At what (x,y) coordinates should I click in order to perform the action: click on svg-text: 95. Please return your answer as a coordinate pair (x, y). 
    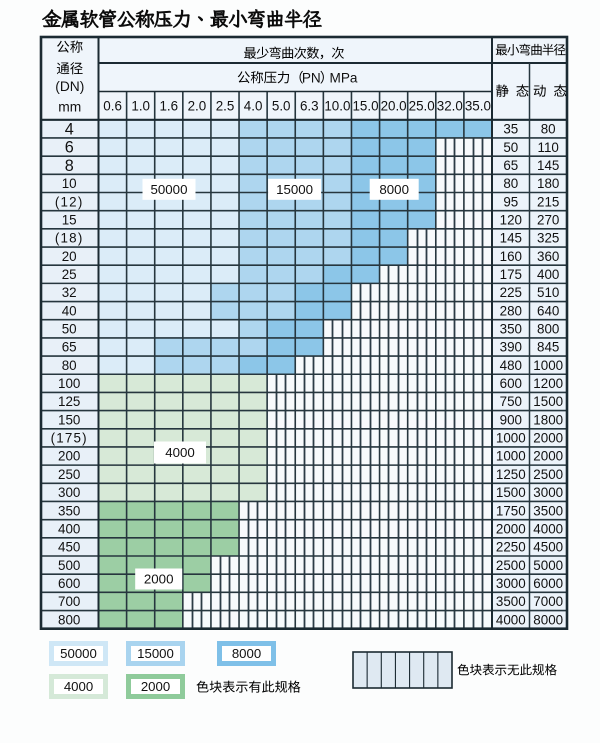
    Looking at the image, I should click on (510, 201).